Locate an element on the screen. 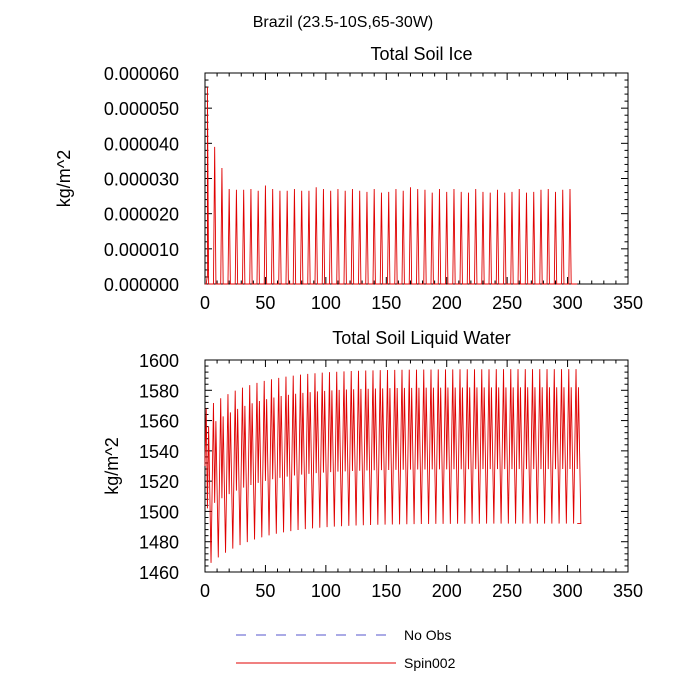  y-tick-label: 0.000040 is located at coordinates (141, 144).